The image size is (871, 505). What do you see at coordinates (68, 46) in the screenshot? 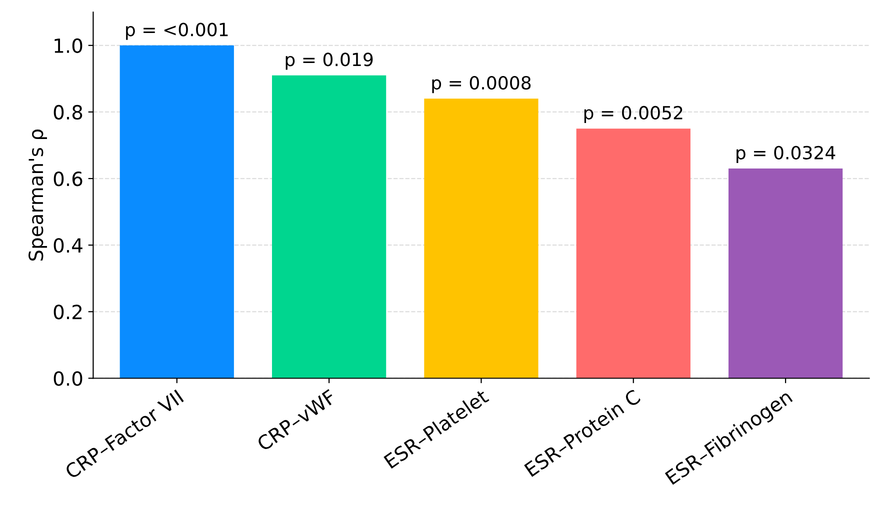
I see `y-tick-label: 1.0` at bounding box center [68, 46].